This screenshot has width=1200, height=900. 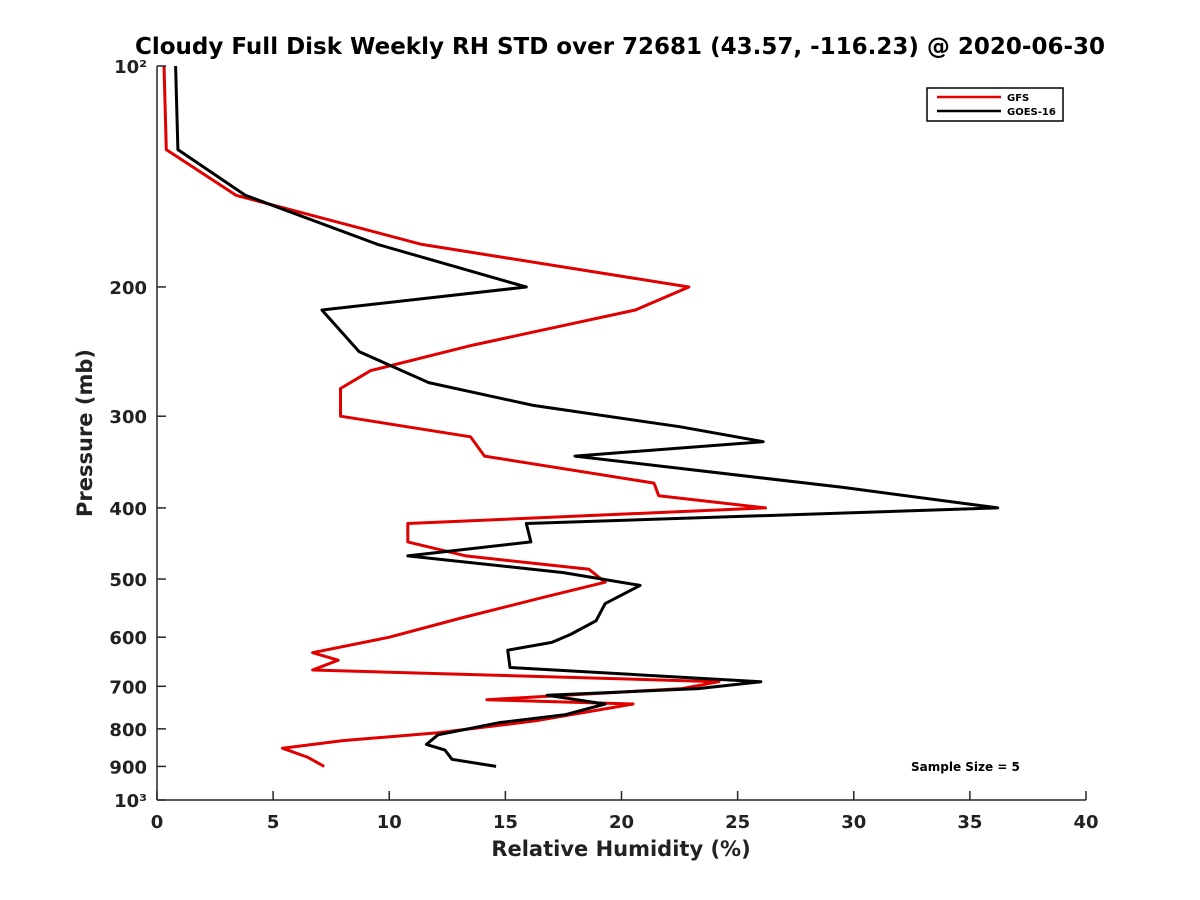 I want to click on x-axis-label: Relative Humidity (%), so click(x=620, y=849).